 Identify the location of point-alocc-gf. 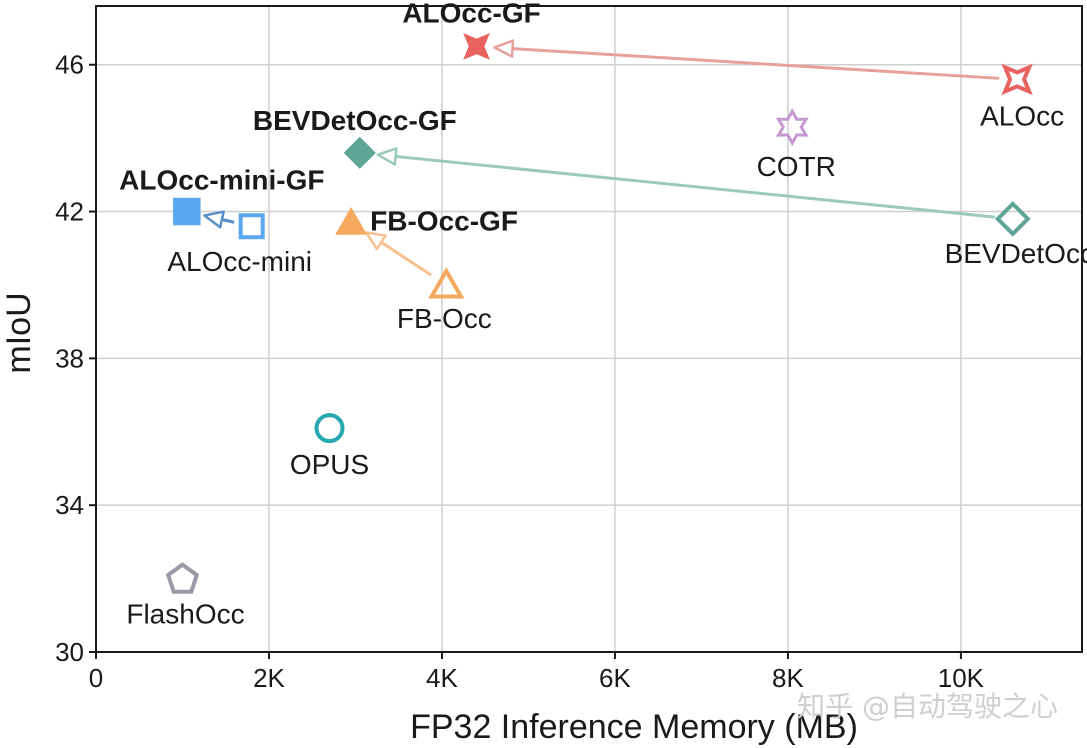
(476, 46).